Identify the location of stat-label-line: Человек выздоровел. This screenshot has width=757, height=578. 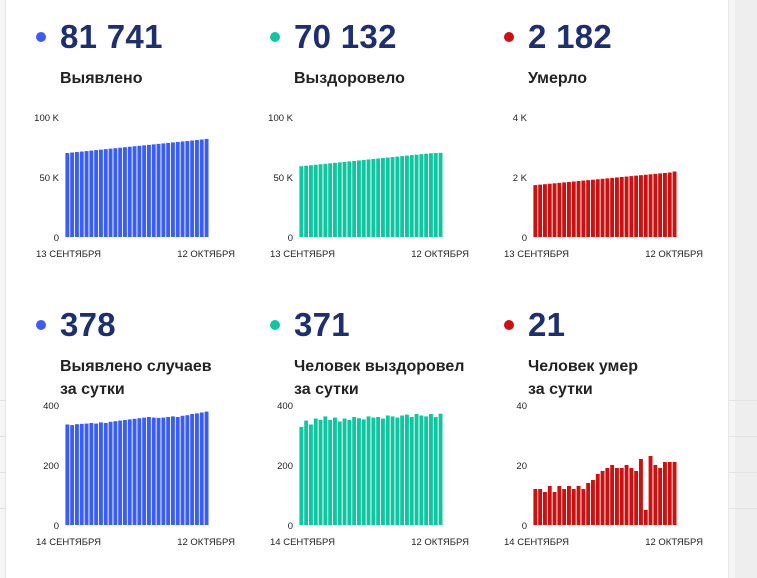
(379, 366).